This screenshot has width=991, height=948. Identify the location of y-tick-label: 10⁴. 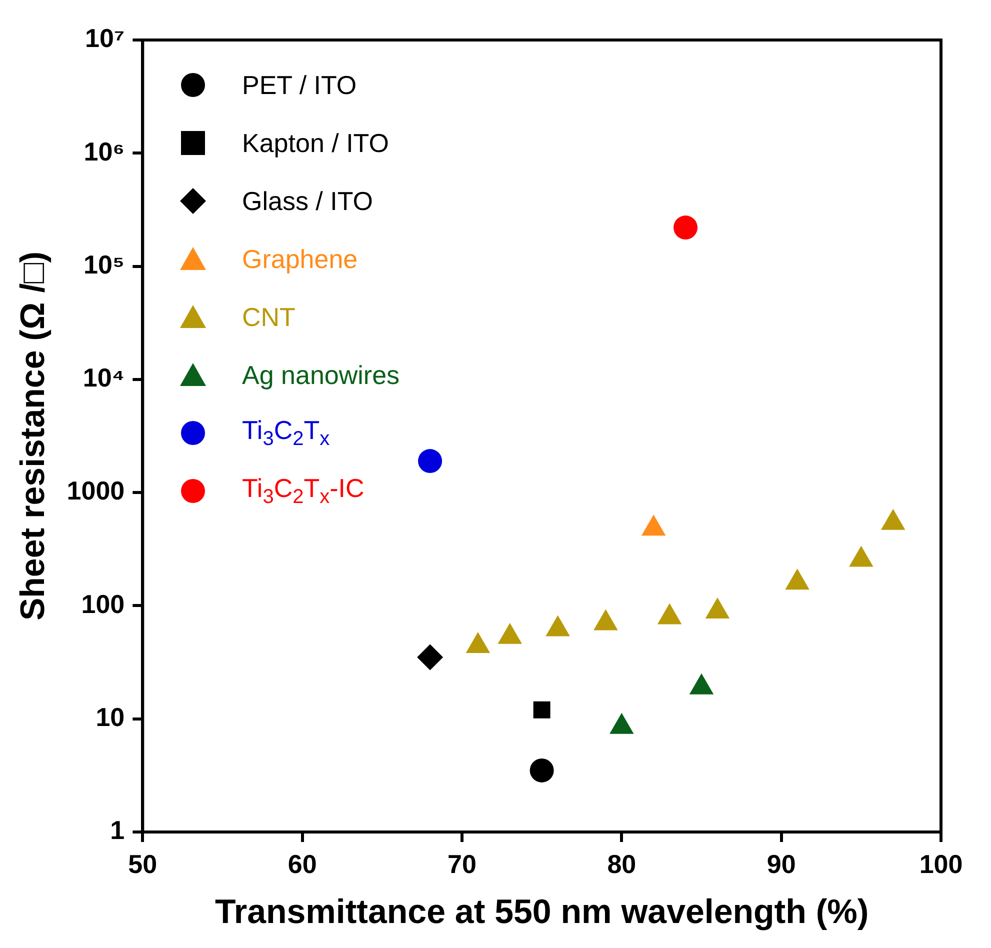
(103, 377).